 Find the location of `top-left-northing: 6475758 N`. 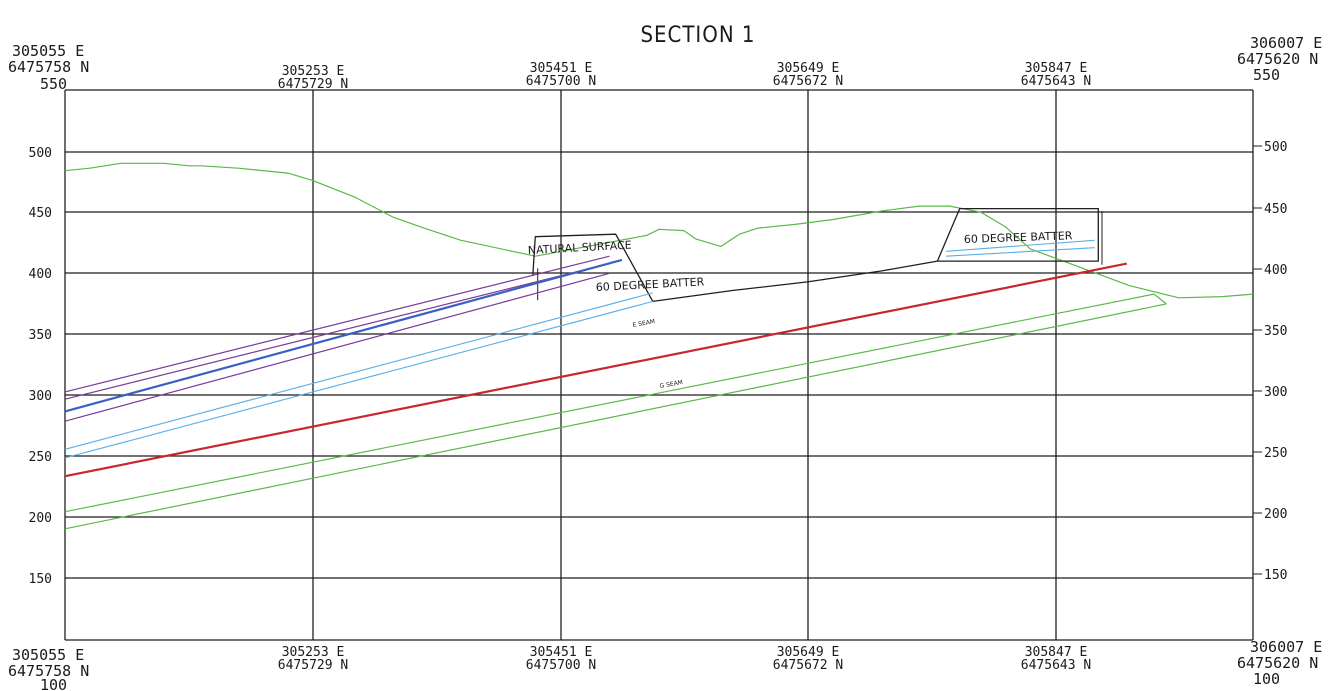

top-left-northing: 6475758 N is located at coordinates (48, 67).